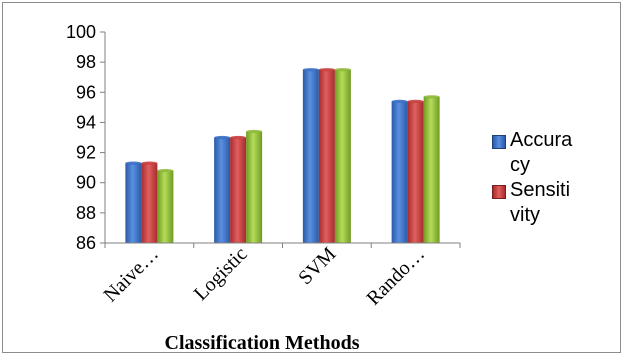  Describe the element at coordinates (86, 62) in the screenshot. I see `y-tick-label: 98` at that location.